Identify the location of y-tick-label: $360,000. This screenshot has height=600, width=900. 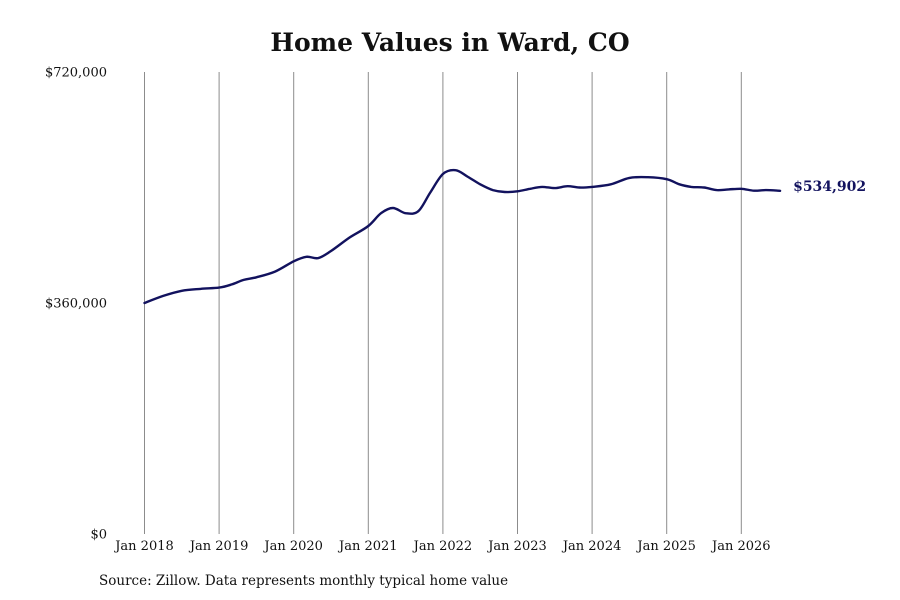
(76, 304).